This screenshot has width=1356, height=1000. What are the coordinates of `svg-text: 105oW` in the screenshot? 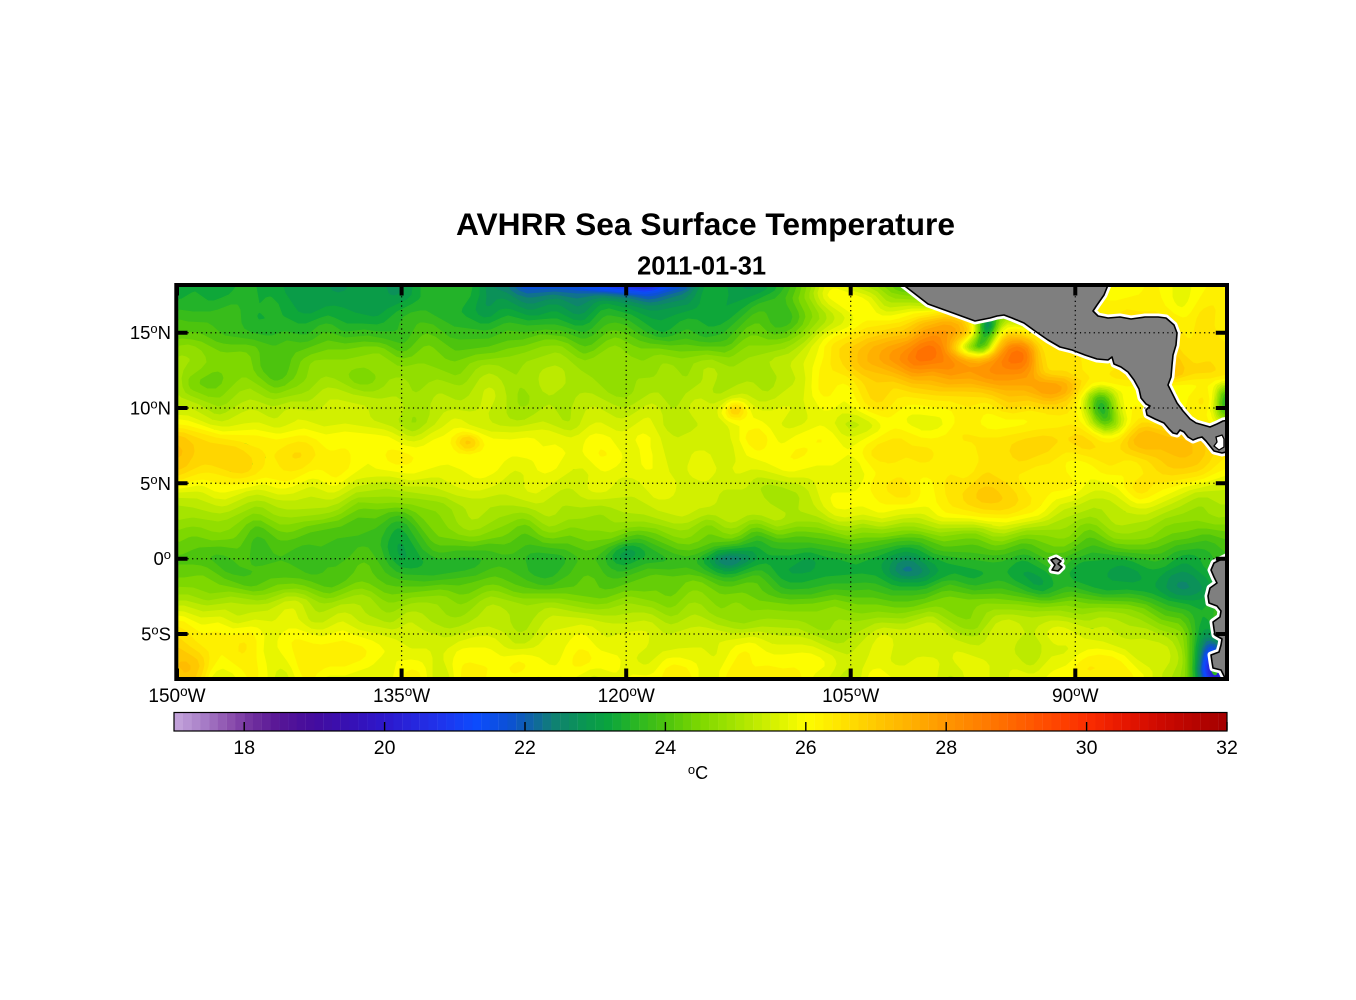 It's located at (850, 695).